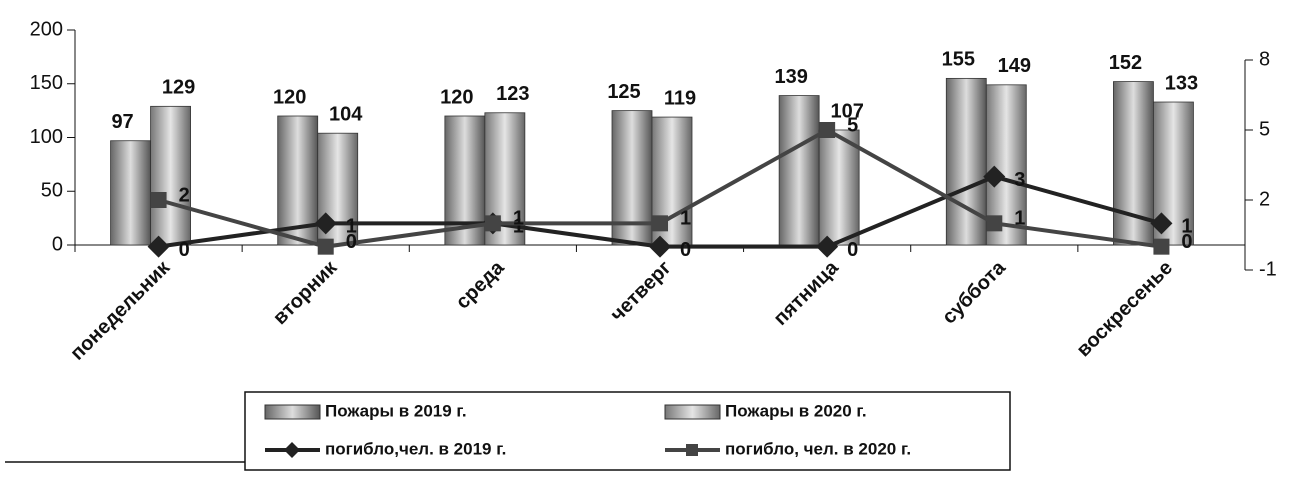 The height and width of the screenshot is (482, 1301). What do you see at coordinates (512, 94) in the screenshot?
I see `bar-value-label: 123` at bounding box center [512, 94].